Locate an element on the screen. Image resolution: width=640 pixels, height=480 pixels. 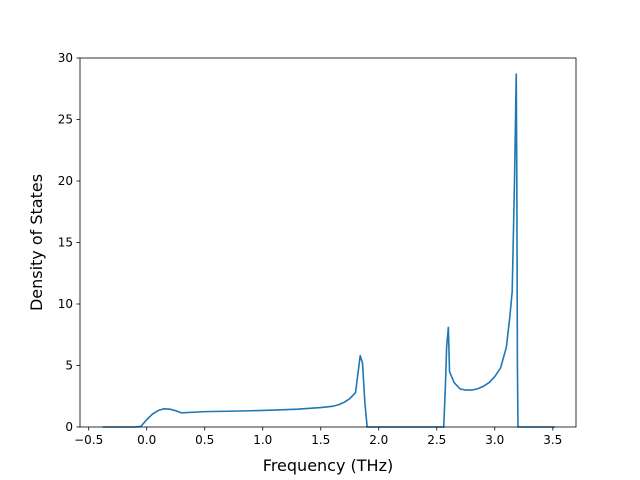
y-tick-label: 25 is located at coordinates (65, 120).